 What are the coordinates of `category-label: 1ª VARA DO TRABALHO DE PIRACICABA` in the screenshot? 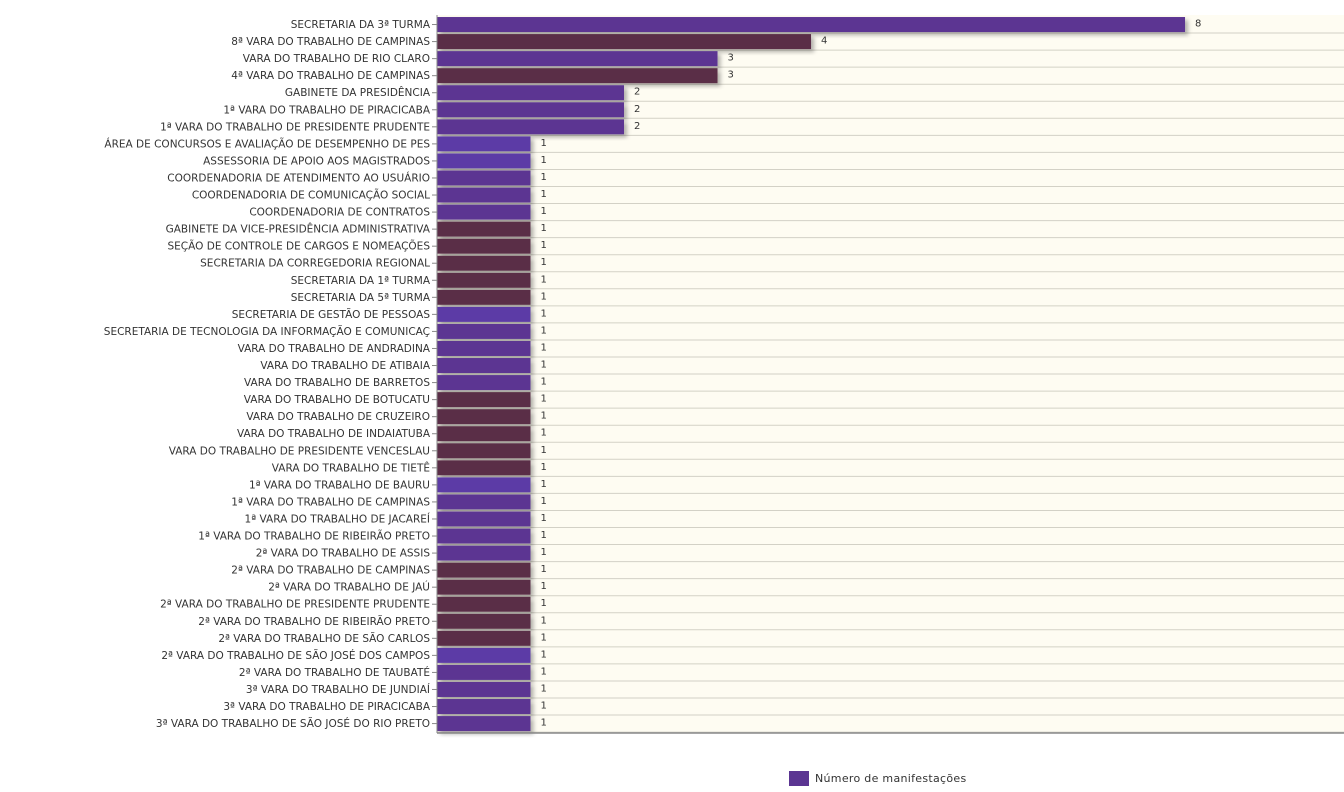 It's located at (326, 110).